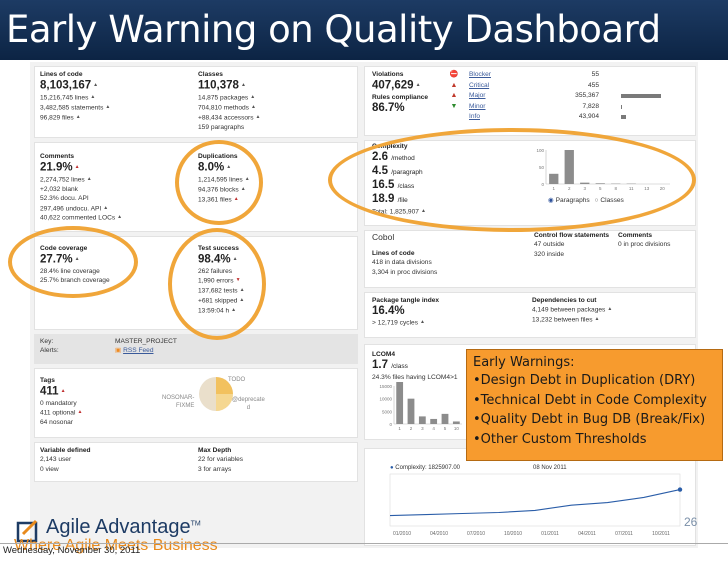  I want to click on complexity-distribution-svg: 100 50 0 1 2 3 5 8 11 13 20, so click(603, 169).